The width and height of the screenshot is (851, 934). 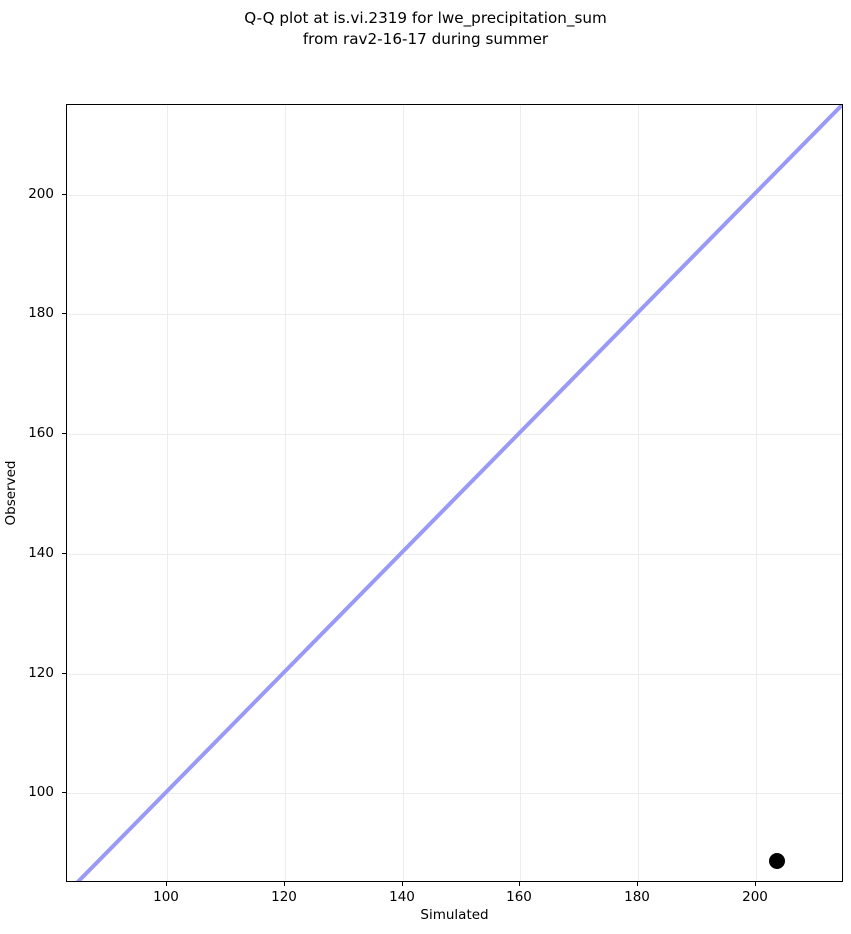 What do you see at coordinates (402, 897) in the screenshot?
I see `x-tick-label: 140` at bounding box center [402, 897].